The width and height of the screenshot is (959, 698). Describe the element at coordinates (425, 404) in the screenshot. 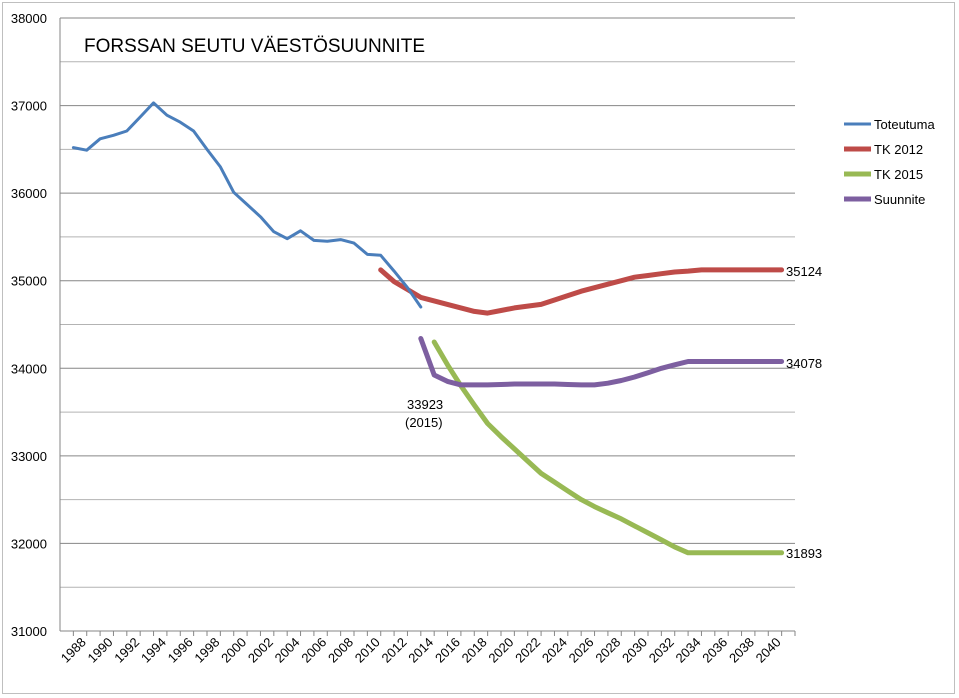

I see `suunnite-2015-value-label: 33923` at that location.